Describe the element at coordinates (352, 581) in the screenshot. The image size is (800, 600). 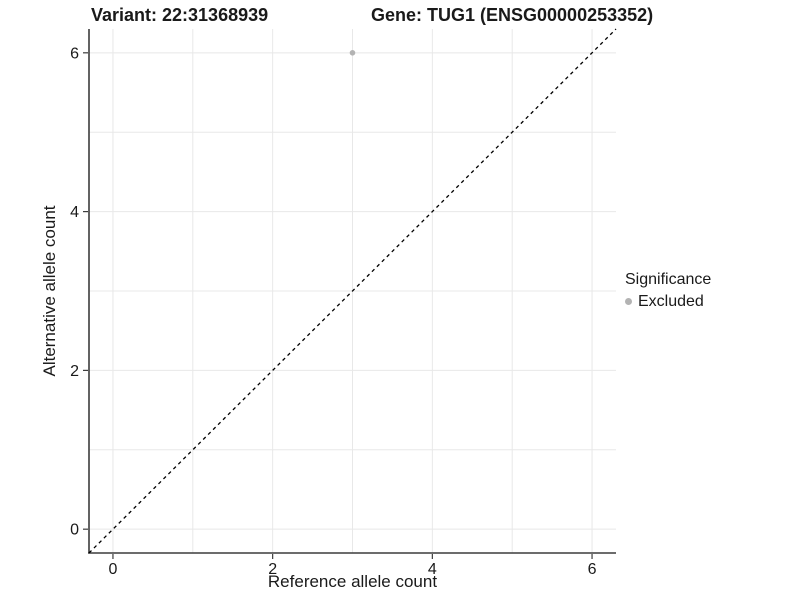
I see `x-axis-label: Reference allele count` at that location.